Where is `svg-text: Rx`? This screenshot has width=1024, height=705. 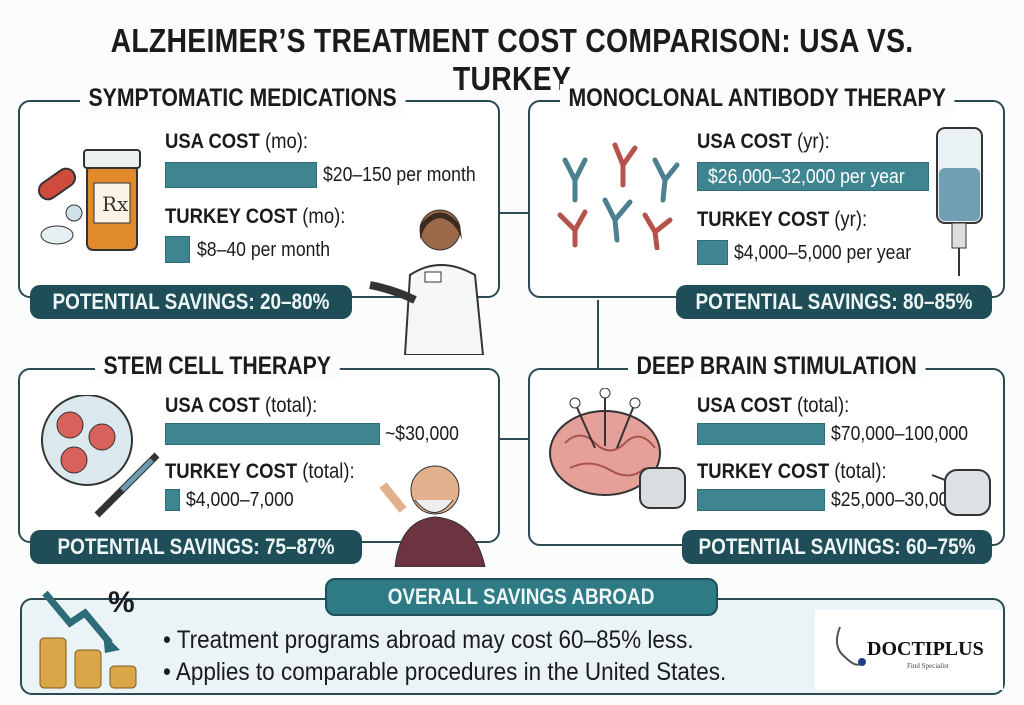 svg-text: Rx is located at coordinates (115, 204).